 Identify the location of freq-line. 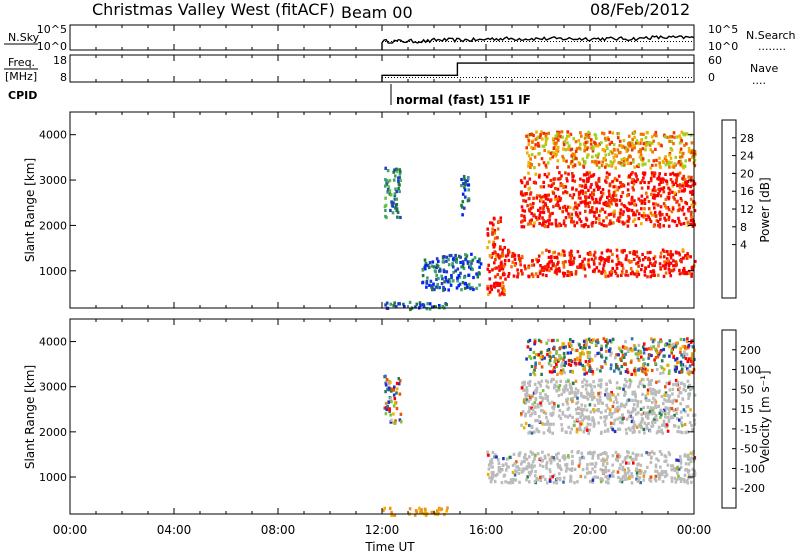
(537, 72).